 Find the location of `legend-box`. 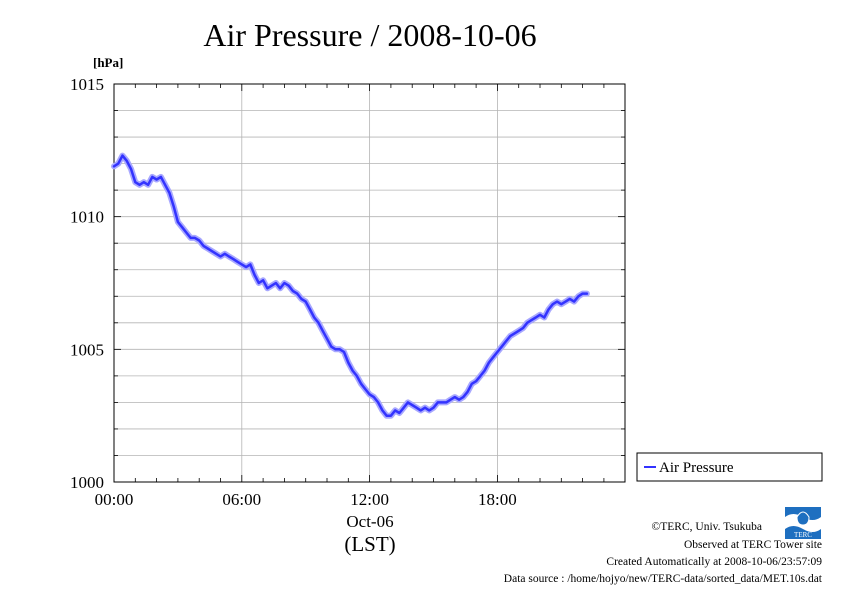

legend-box is located at coordinates (729, 467).